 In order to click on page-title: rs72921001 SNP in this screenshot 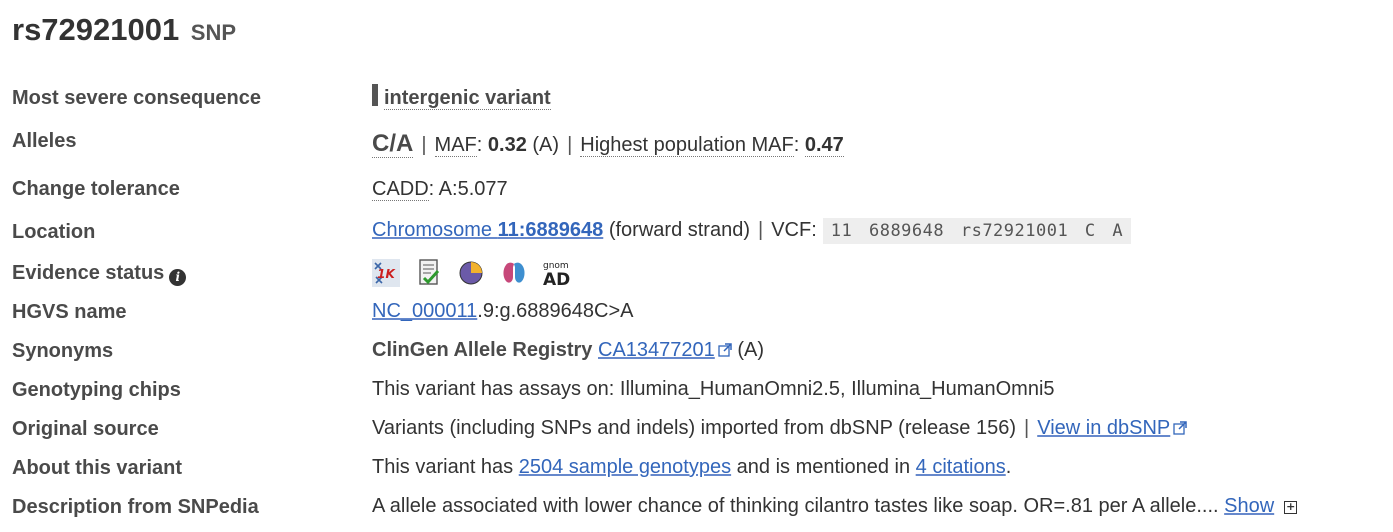, I will do `click(124, 30)`.